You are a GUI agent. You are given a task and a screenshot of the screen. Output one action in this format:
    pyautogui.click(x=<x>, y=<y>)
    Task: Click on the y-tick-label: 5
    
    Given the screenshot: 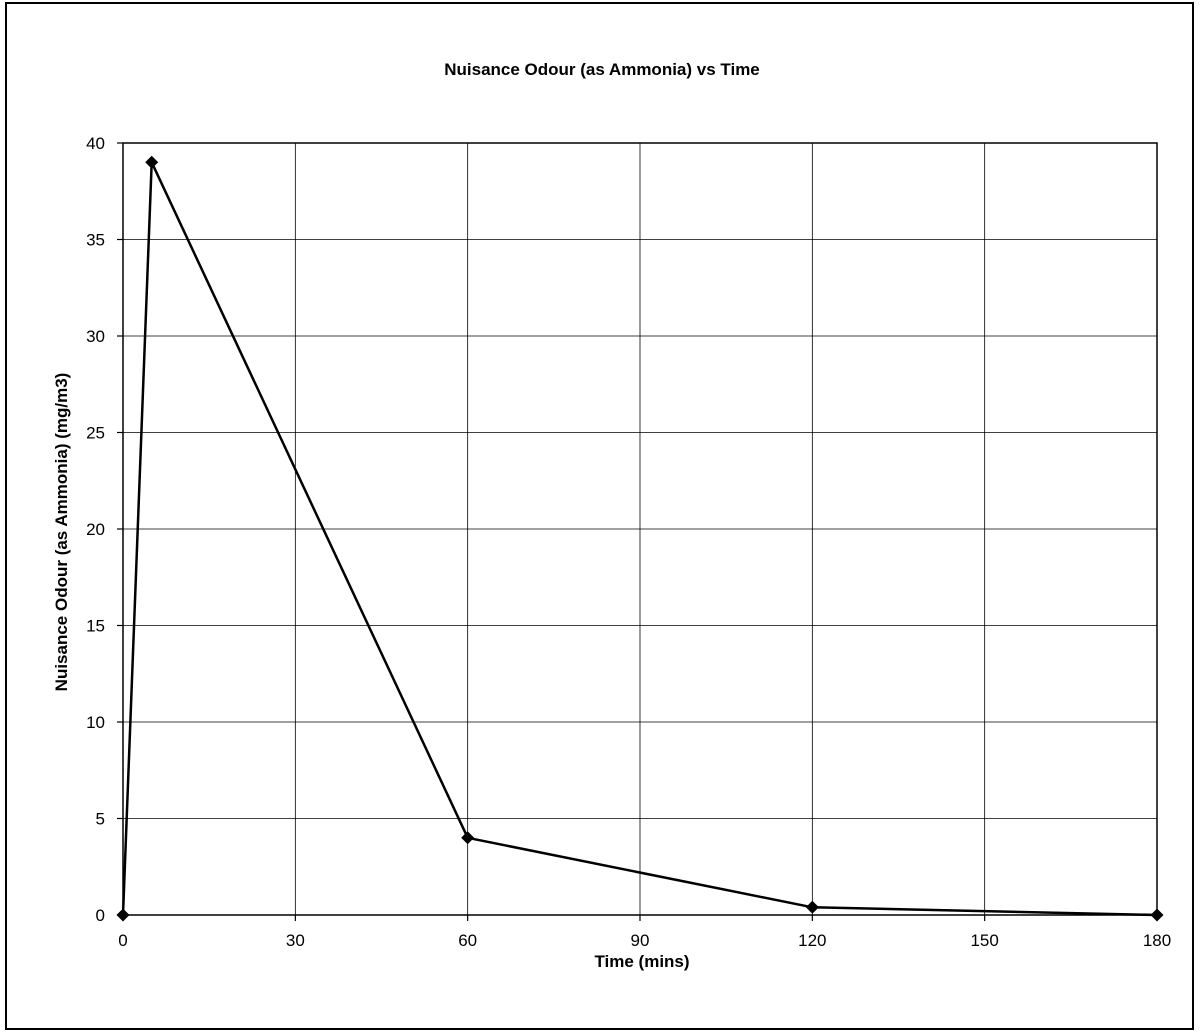 What is the action you would take?
    pyautogui.click(x=100, y=819)
    